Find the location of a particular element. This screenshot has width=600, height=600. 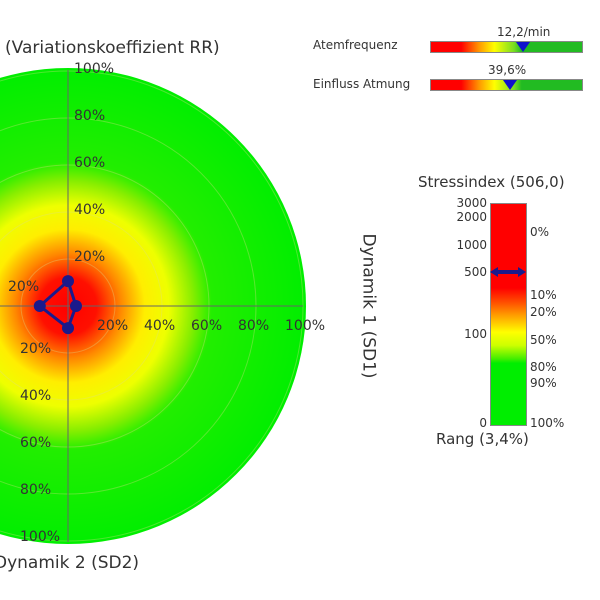

tick-label-down: 20% is located at coordinates (36, 349).